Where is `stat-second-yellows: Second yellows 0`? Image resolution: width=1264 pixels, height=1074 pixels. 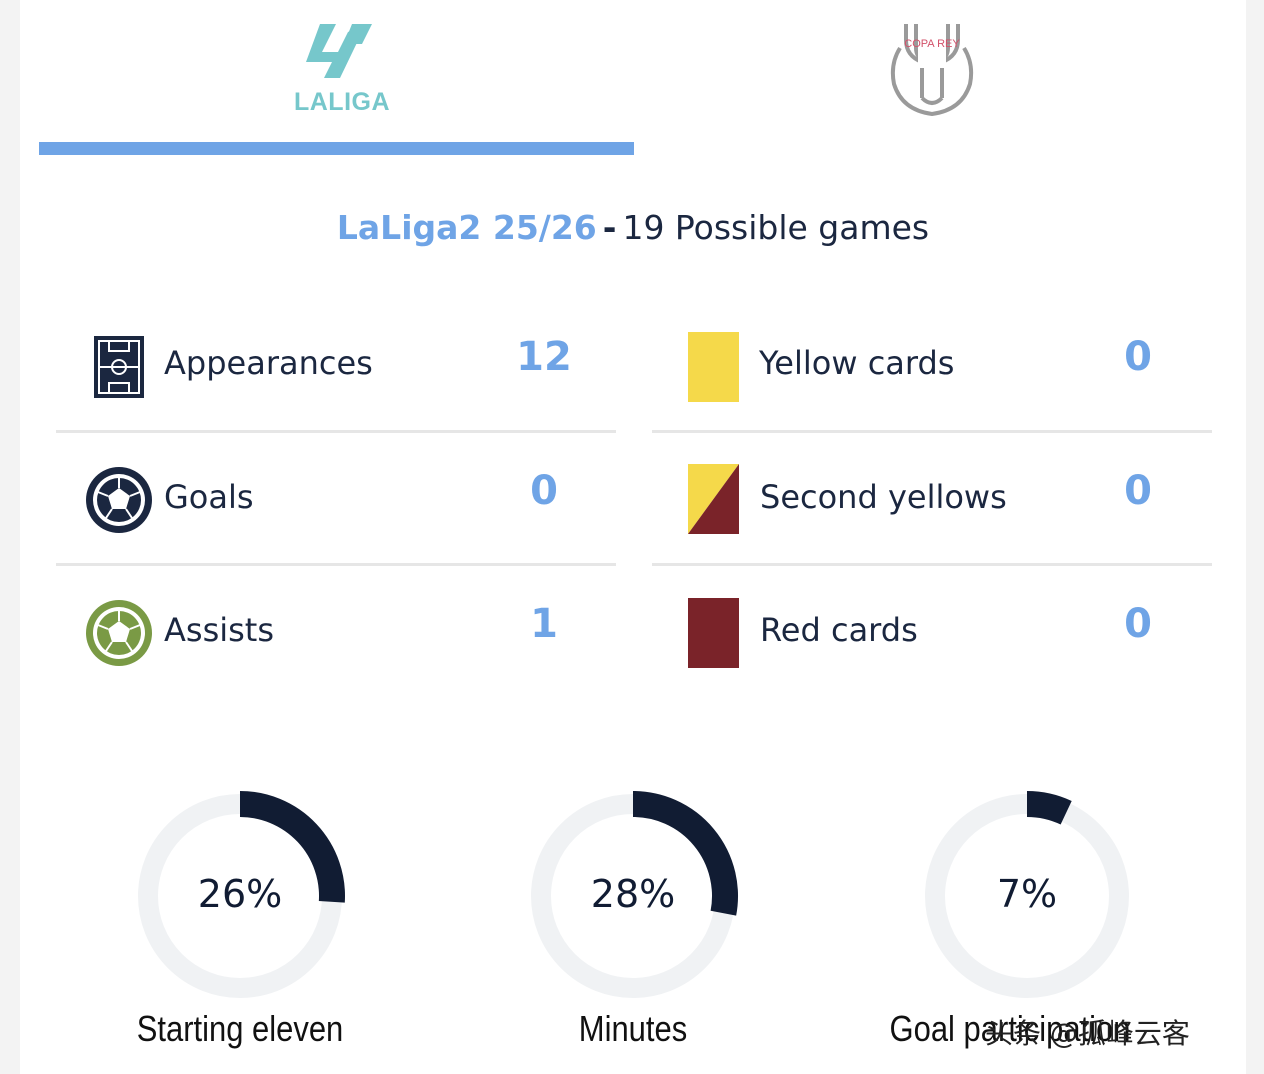 stat-second-yellows: Second yellows 0 is located at coordinates (932, 500).